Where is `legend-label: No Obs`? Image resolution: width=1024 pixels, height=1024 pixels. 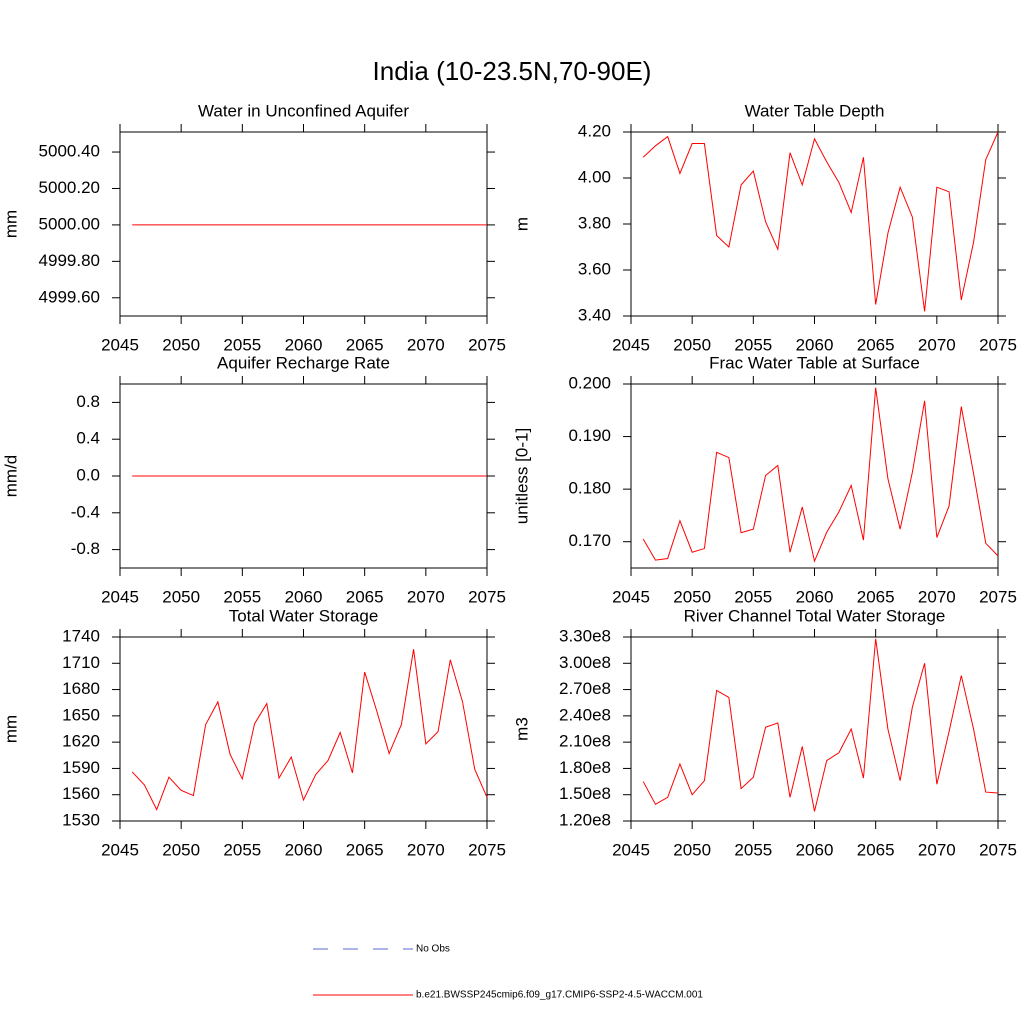
legend-label: No Obs is located at coordinates (433, 949).